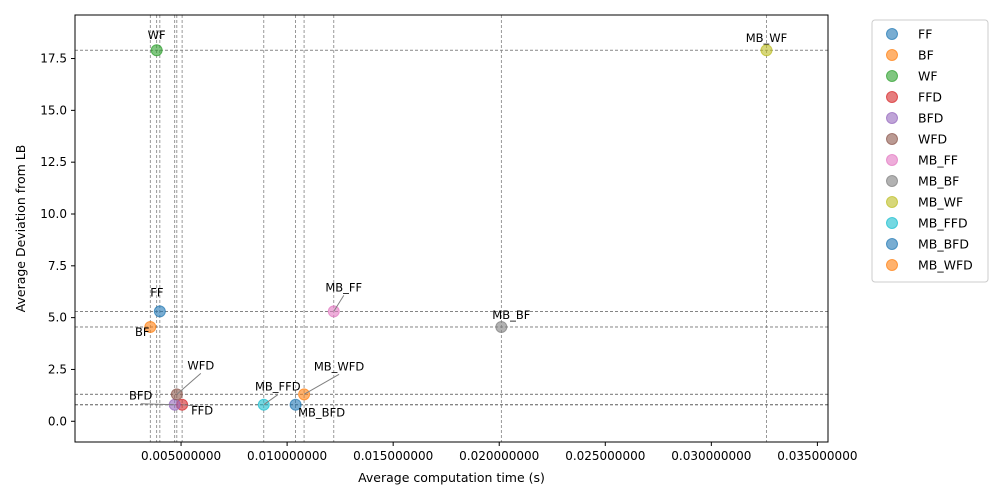 The image size is (1000, 500). I want to click on y-tick-label: 2.5, so click(57, 369).